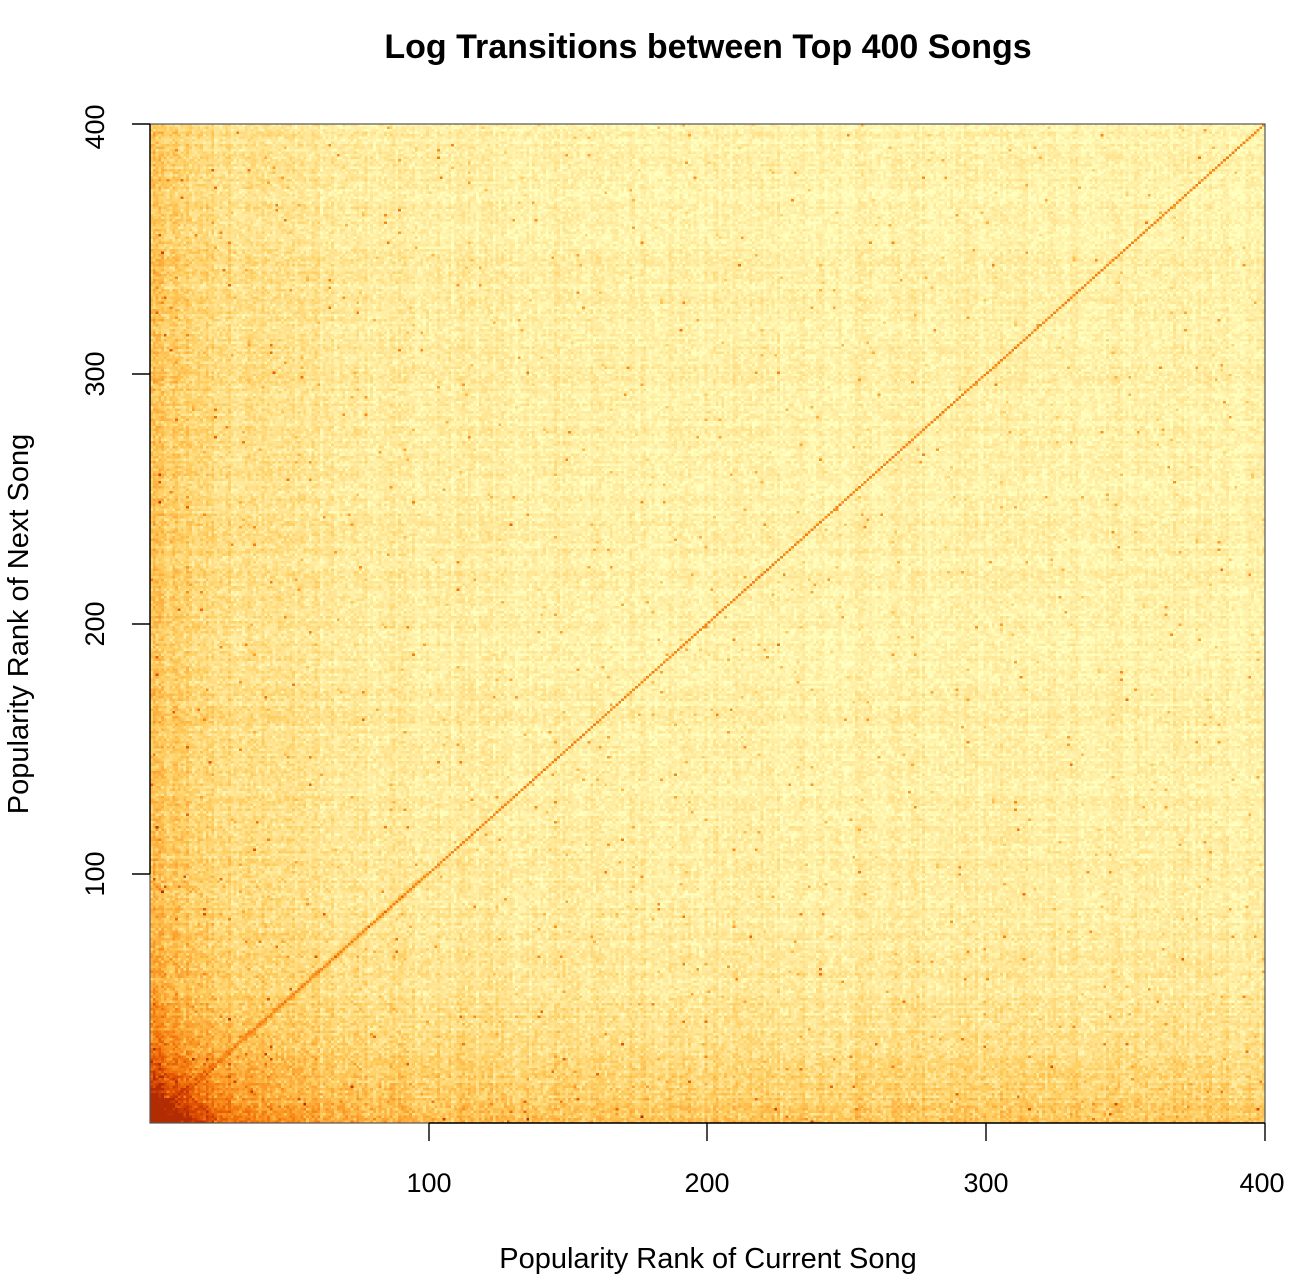 This screenshot has height=1286, width=1300. I want to click on x-tick: 100, so click(429, 1160).